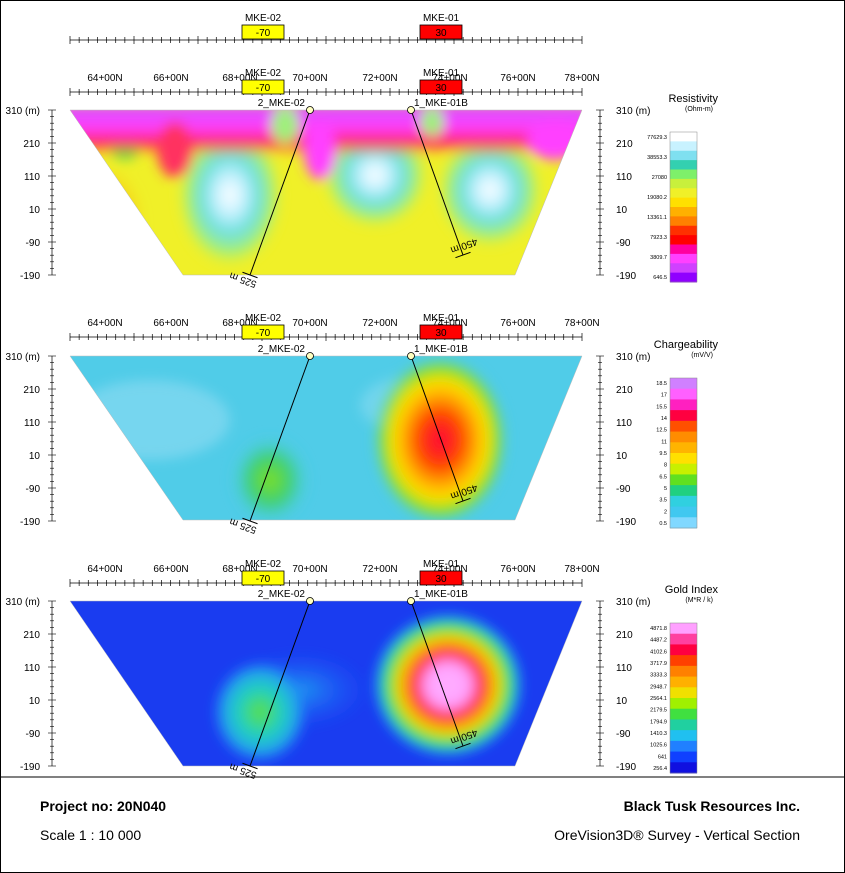 The height and width of the screenshot is (873, 845). Describe the element at coordinates (699, 109) in the screenshot. I see `legend-unit: (Ohm-m)` at that location.